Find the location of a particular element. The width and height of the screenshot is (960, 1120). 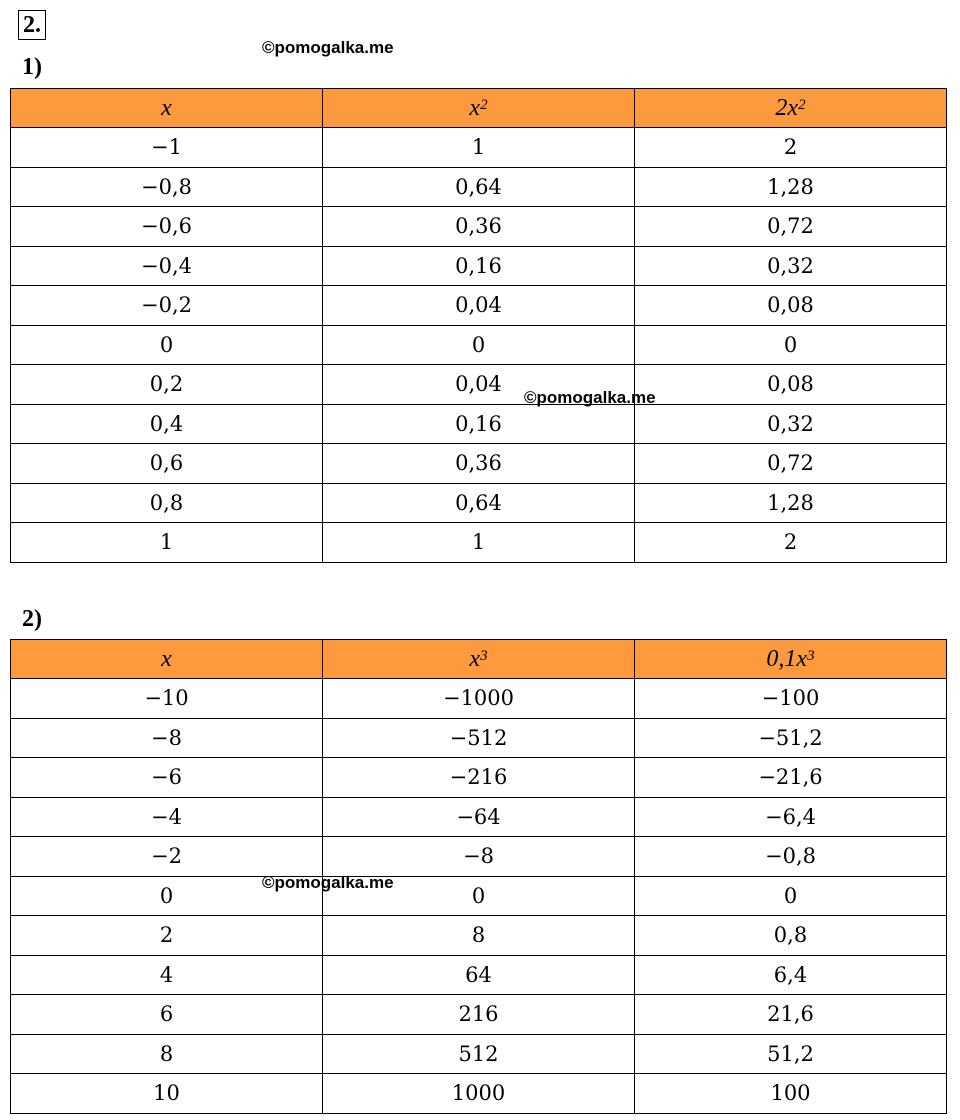

table-cell: 1000 is located at coordinates (478, 1093).